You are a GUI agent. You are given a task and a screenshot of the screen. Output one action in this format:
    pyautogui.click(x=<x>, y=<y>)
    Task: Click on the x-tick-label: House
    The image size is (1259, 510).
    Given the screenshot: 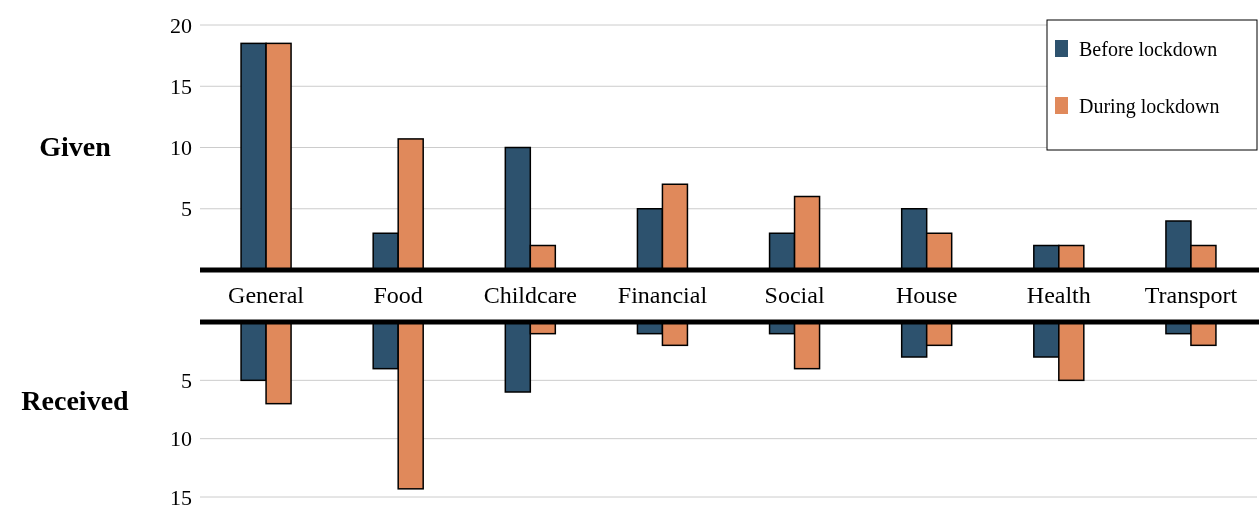 What is the action you would take?
    pyautogui.click(x=927, y=295)
    